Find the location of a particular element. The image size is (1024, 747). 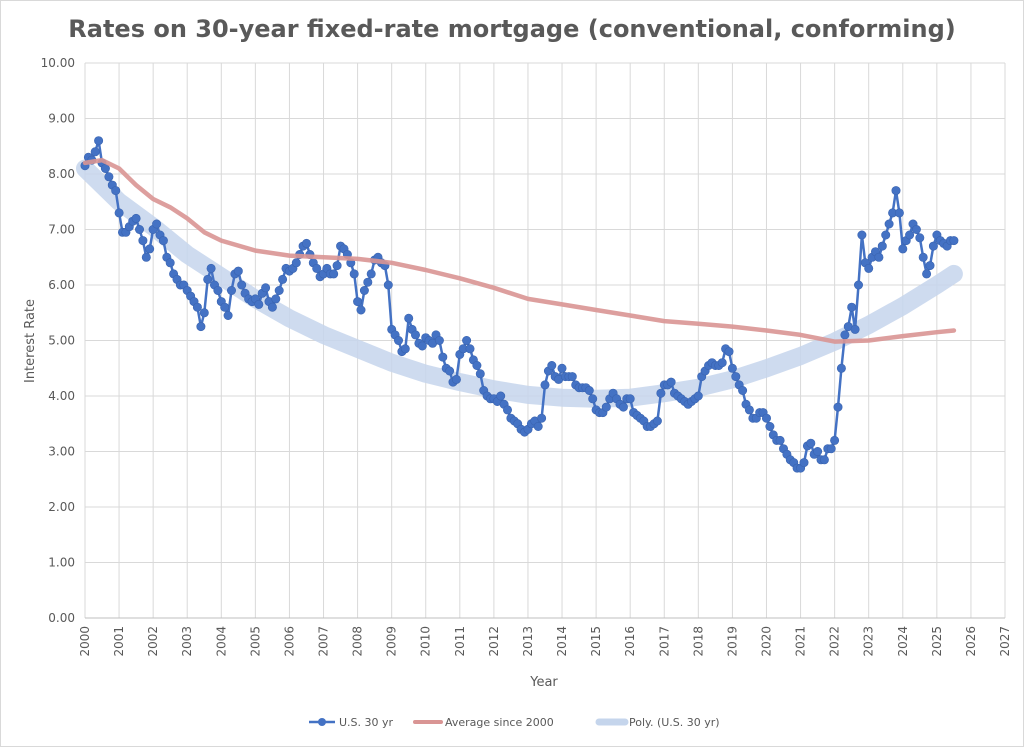

y-axis-title: Interest Rate is located at coordinates (30, 341).